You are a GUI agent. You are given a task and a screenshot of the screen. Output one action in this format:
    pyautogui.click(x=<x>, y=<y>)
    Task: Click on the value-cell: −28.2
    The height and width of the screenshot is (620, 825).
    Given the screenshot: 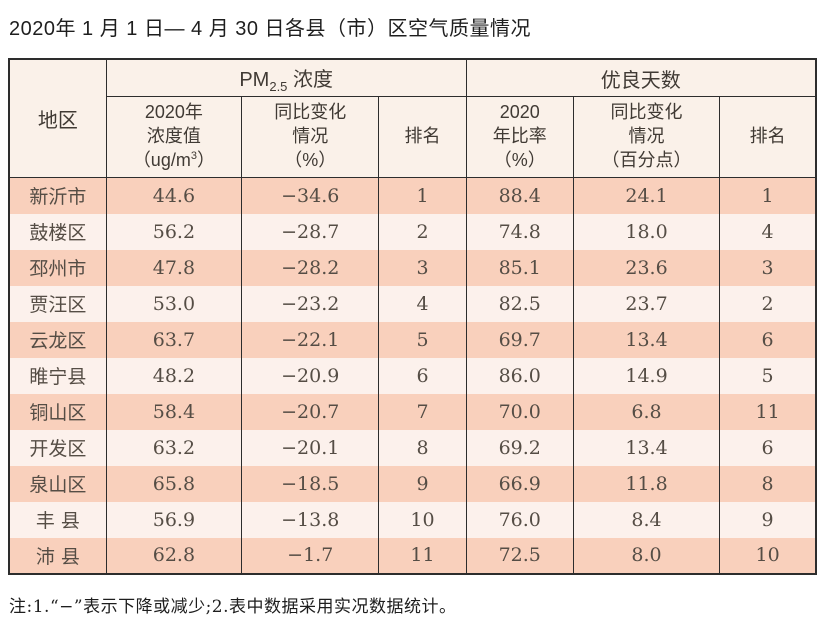 What is the action you would take?
    pyautogui.click(x=310, y=267)
    